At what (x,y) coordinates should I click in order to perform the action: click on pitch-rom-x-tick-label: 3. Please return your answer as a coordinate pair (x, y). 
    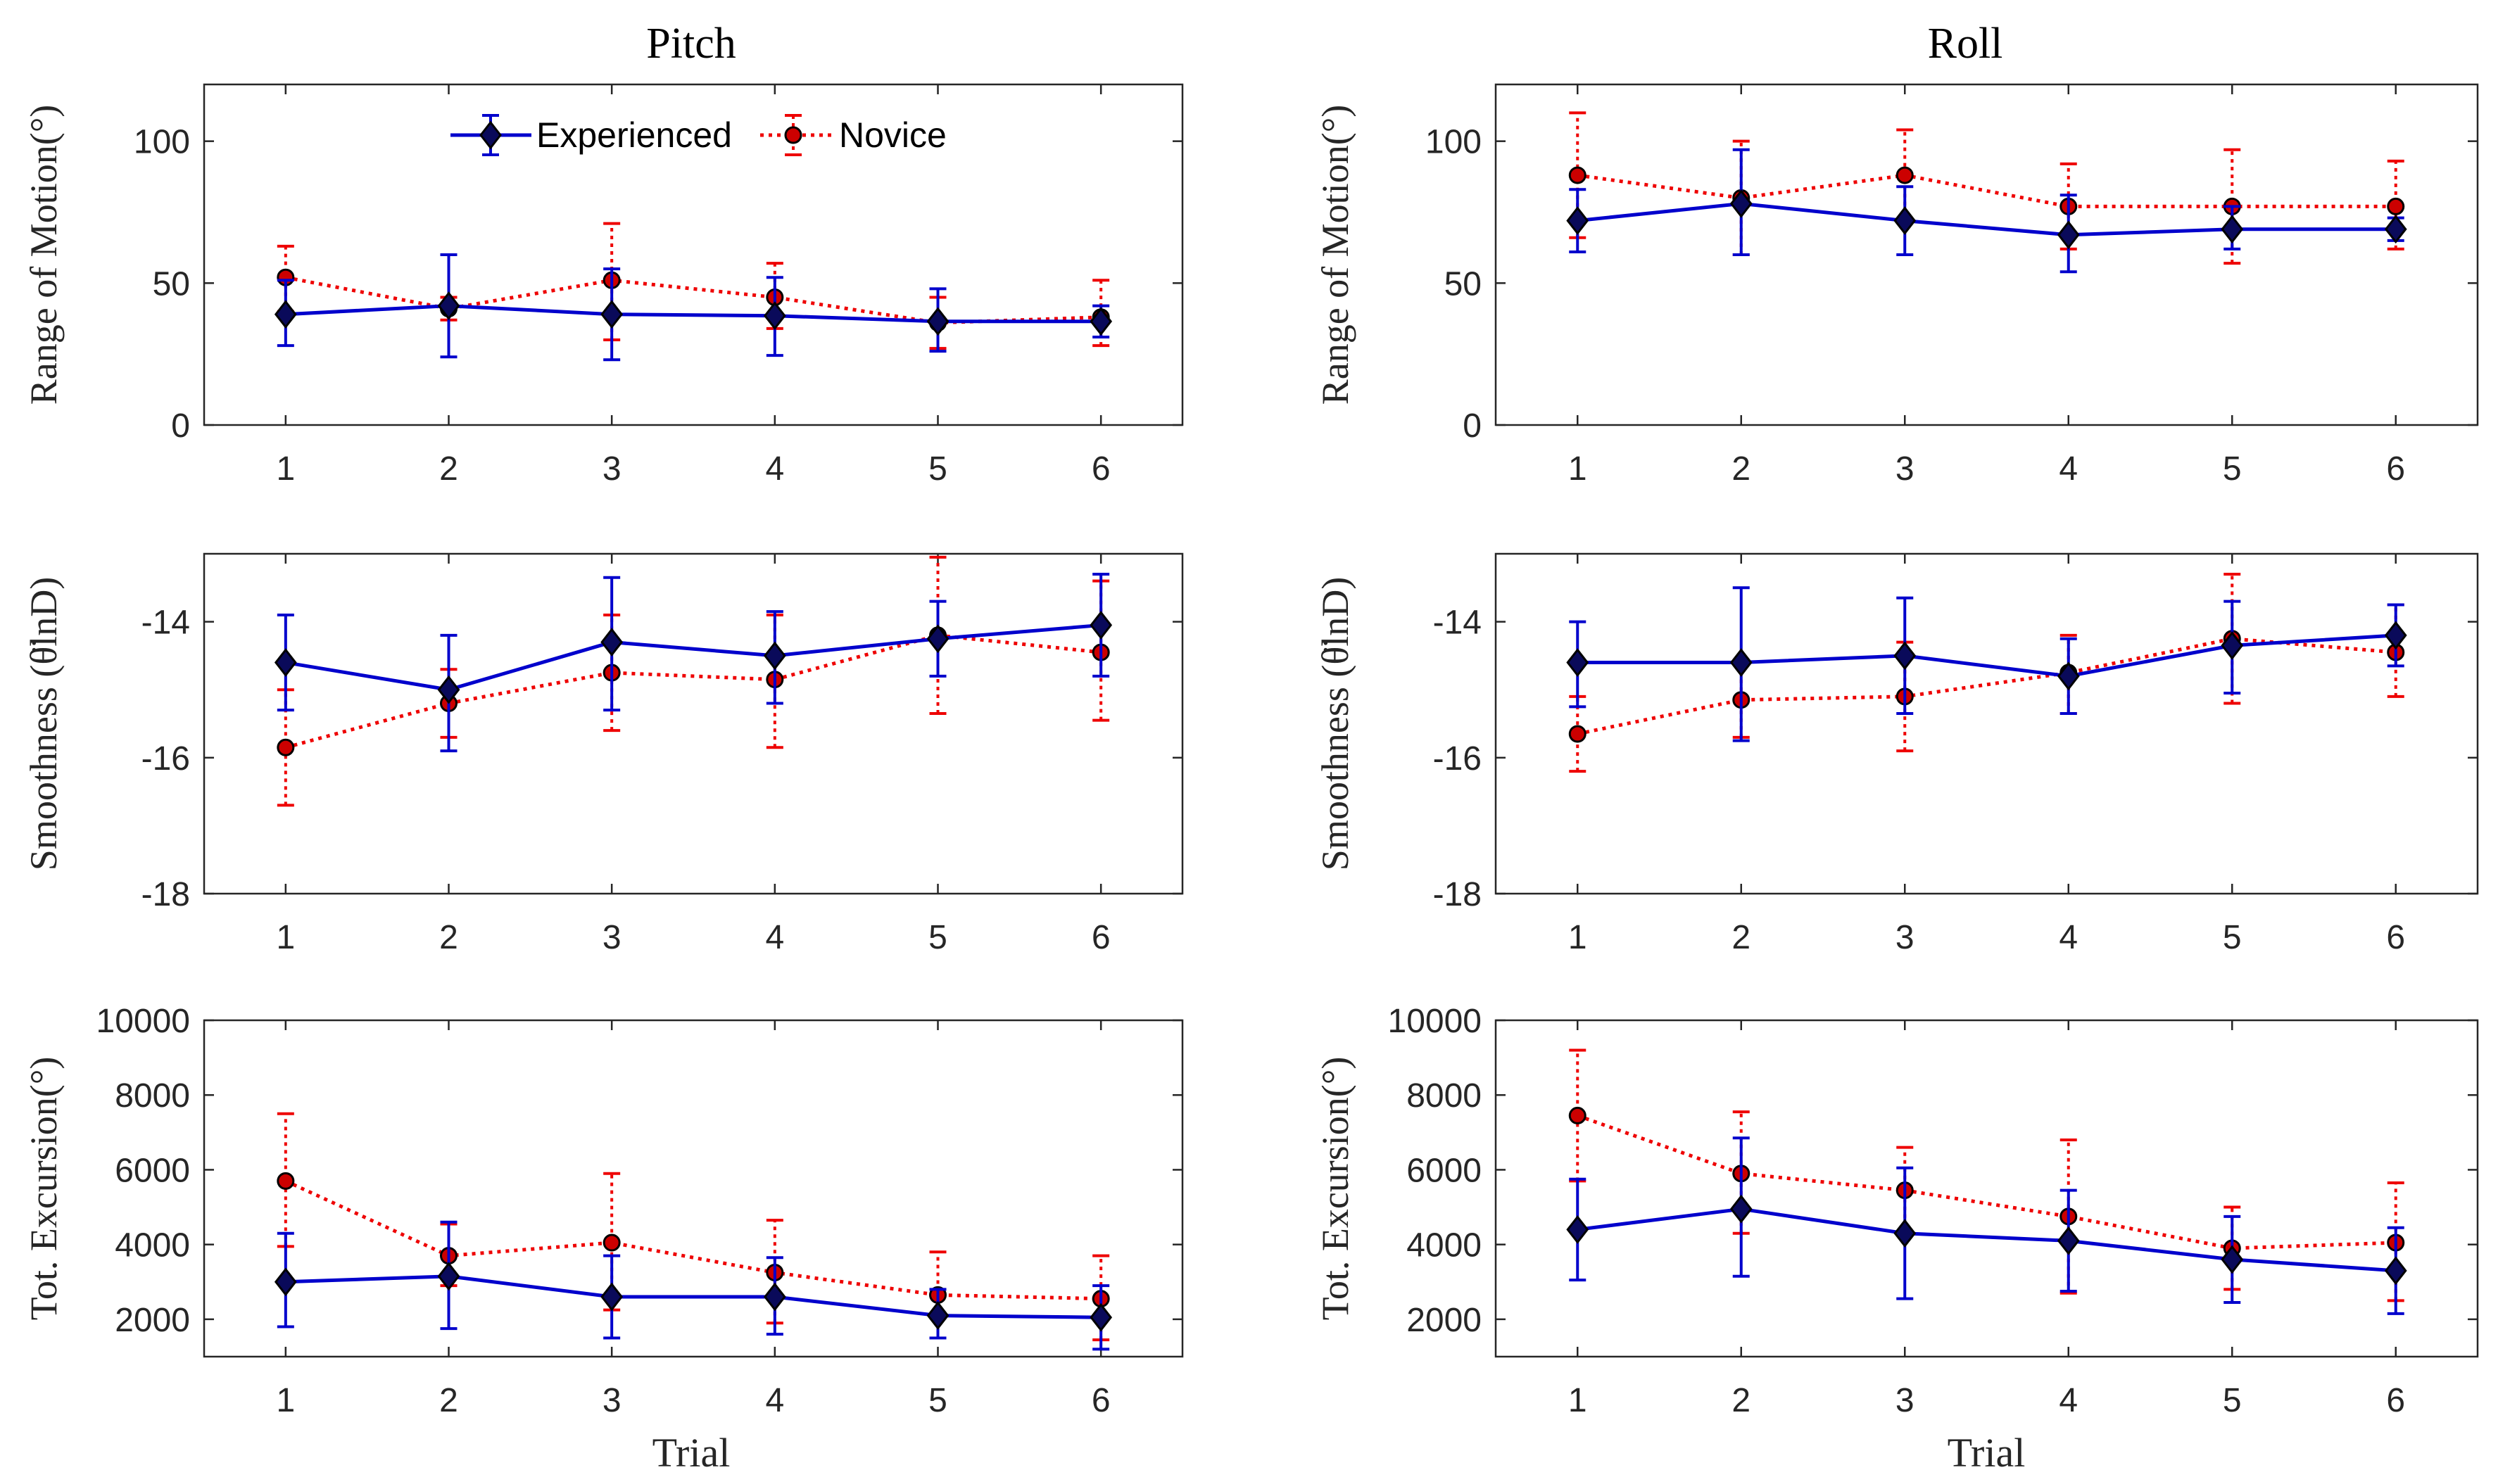
    Looking at the image, I should click on (613, 469).